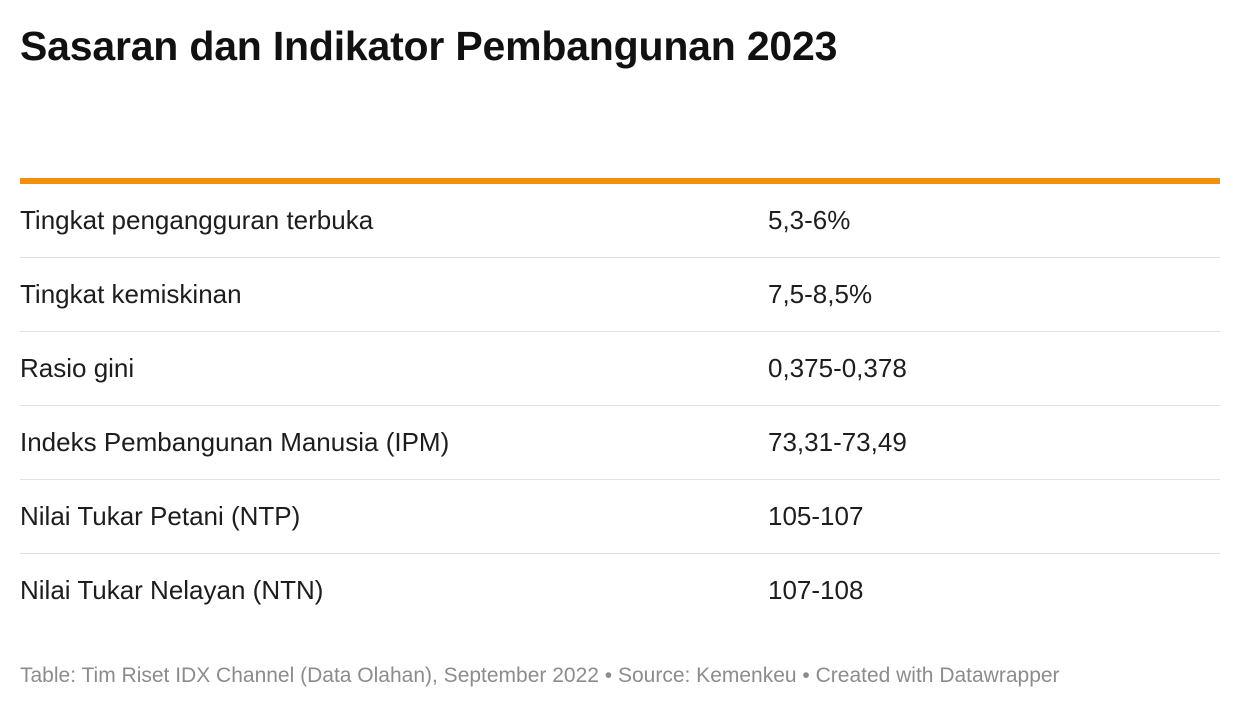 The image size is (1240, 712). Describe the element at coordinates (837, 368) in the screenshot. I see `row-value: 0,375-0,378` at that location.